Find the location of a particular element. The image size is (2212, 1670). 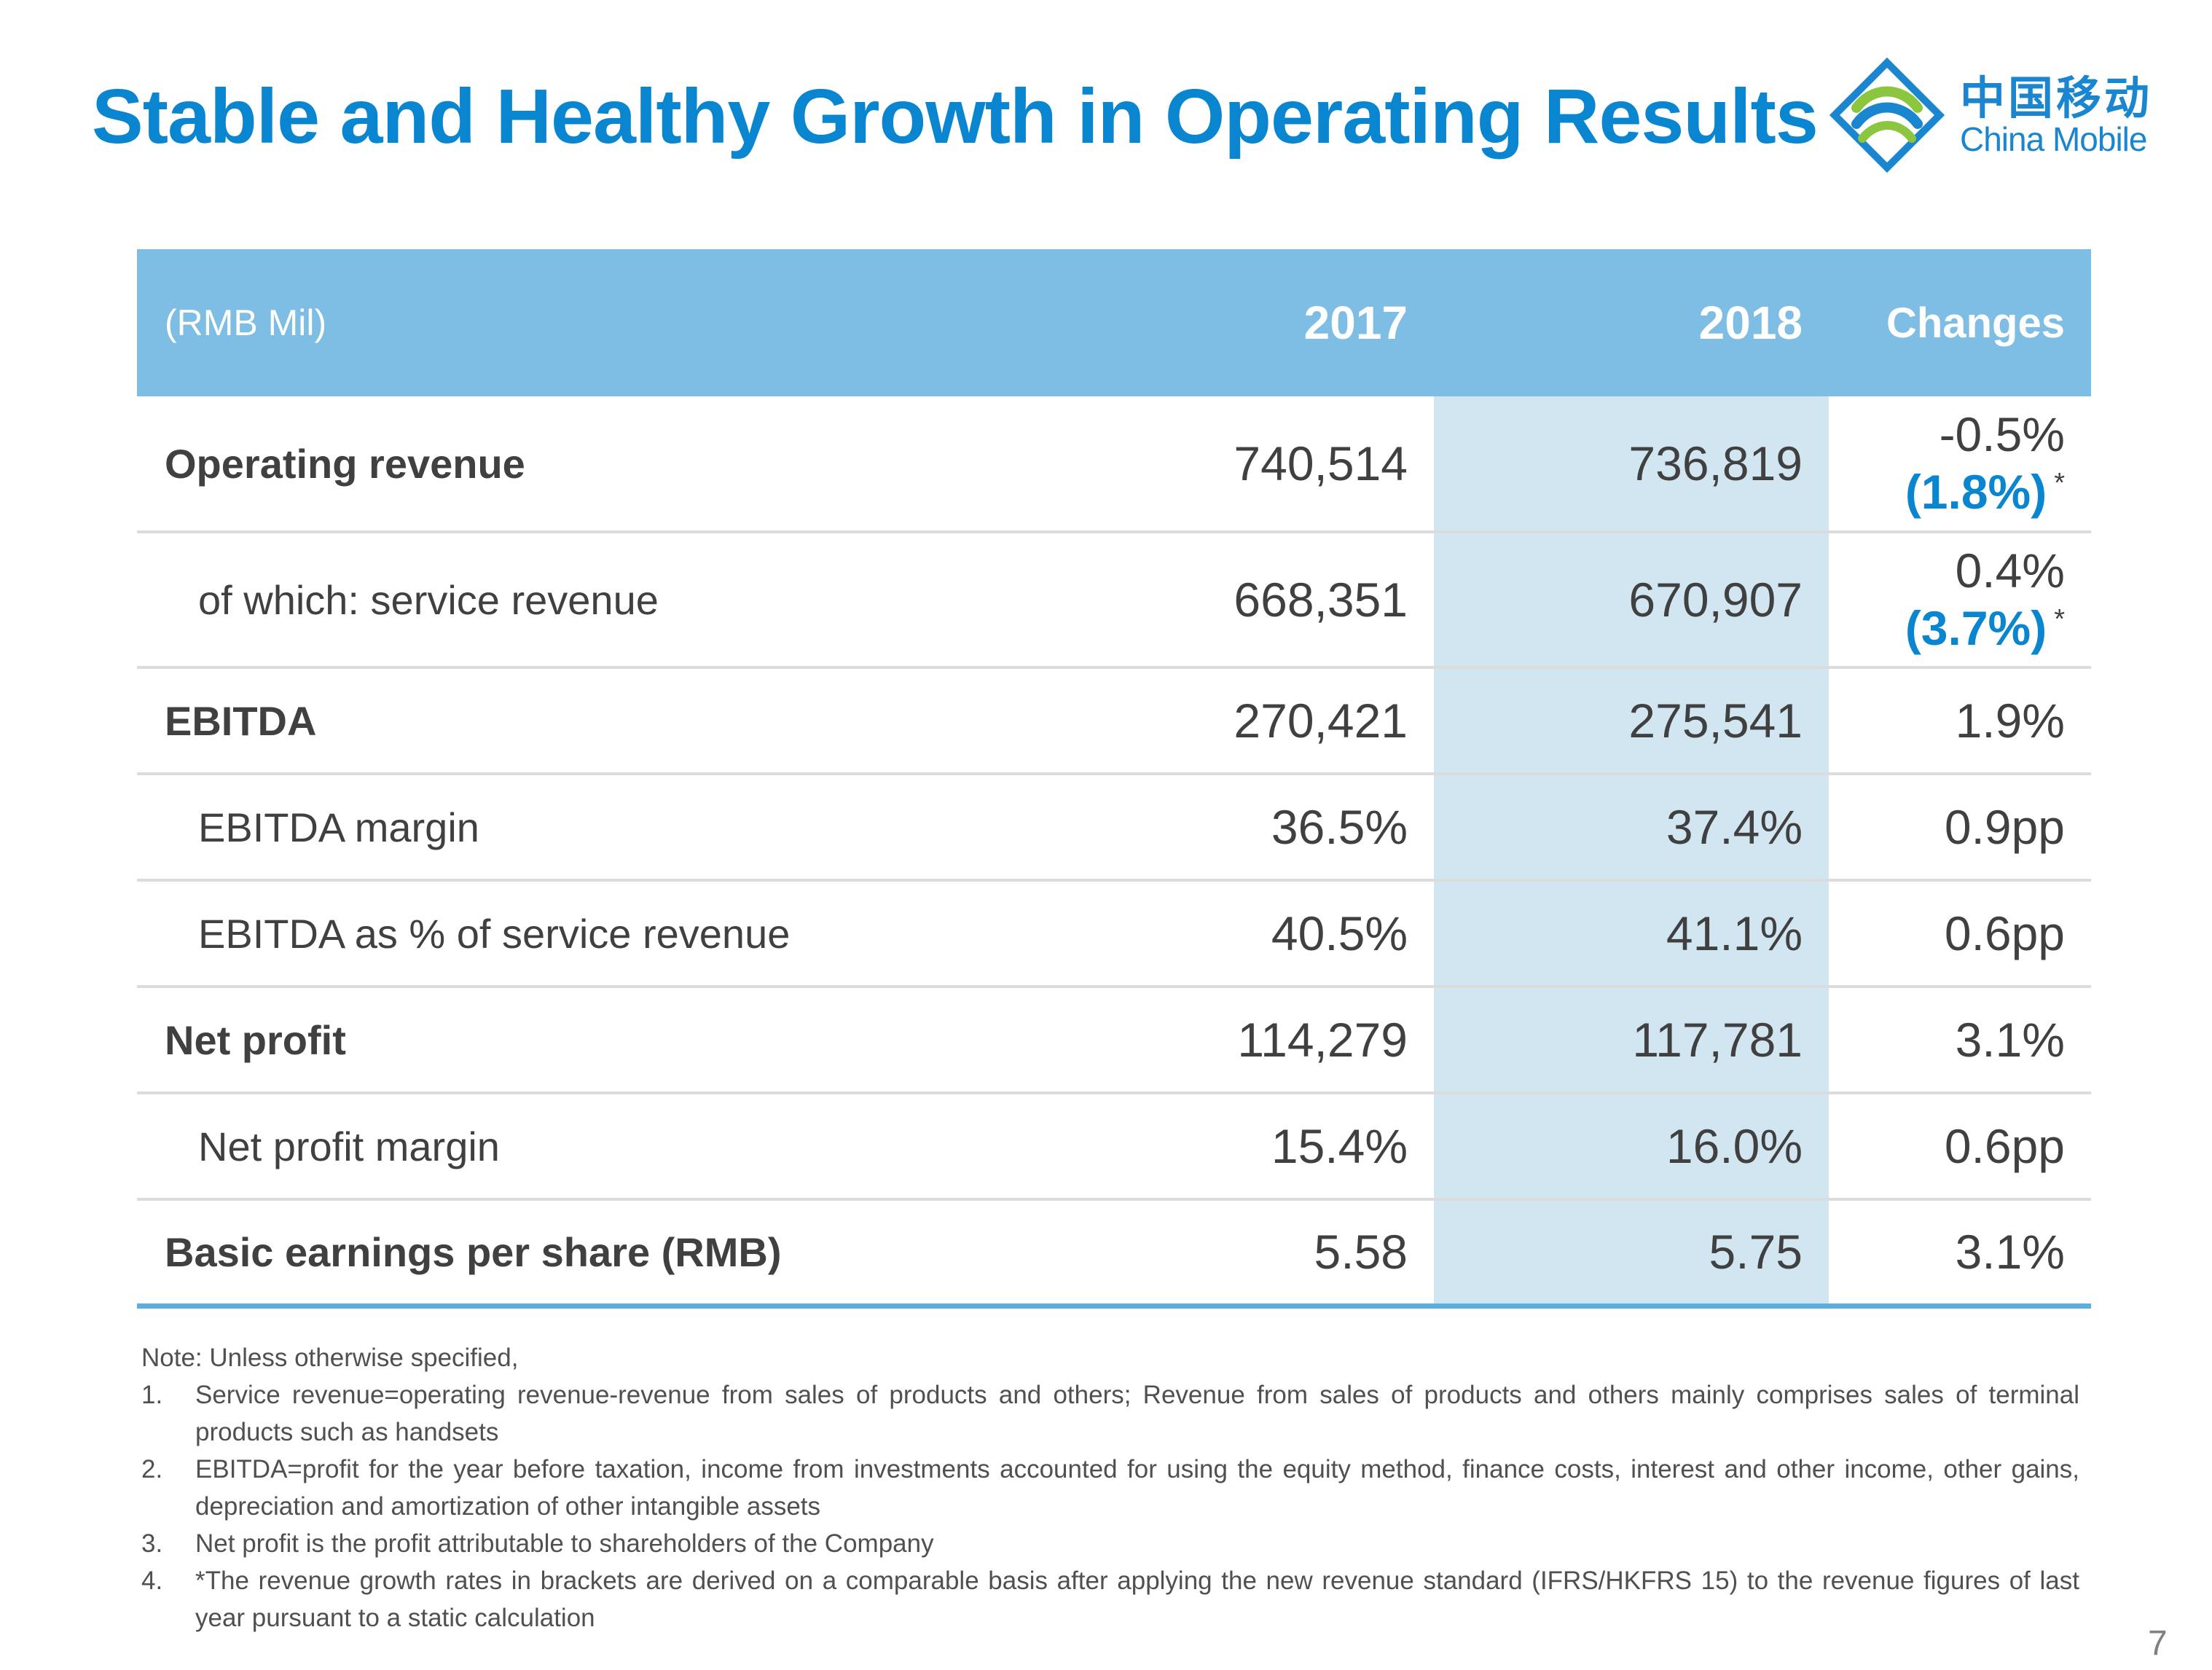

table-row: Net profit 114,279 117,781 3.1% is located at coordinates (1114, 1040).